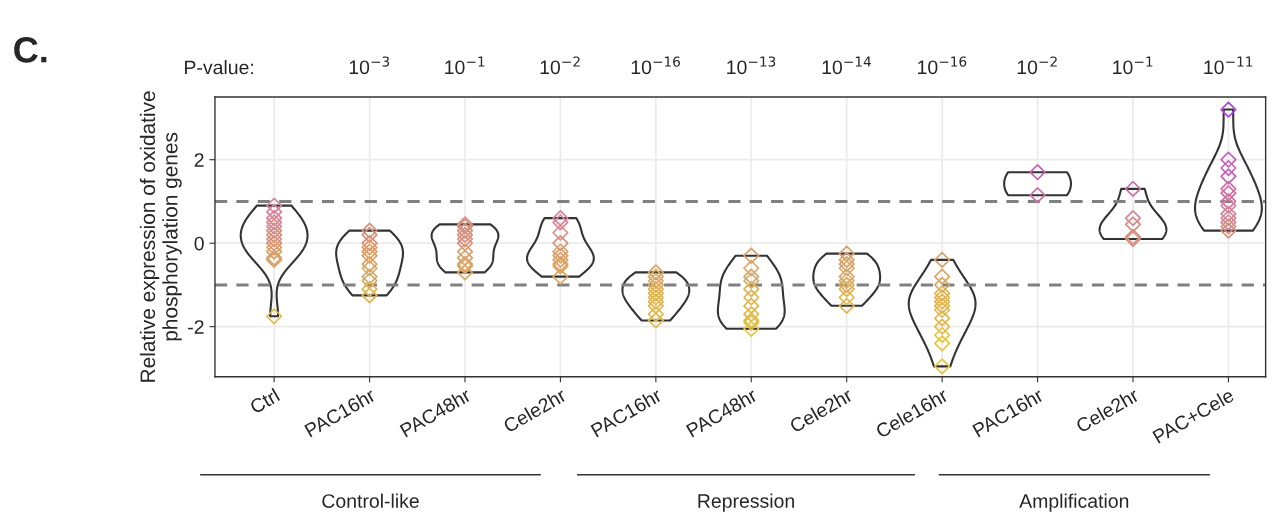  Describe the element at coordinates (199, 243) in the screenshot. I see `y-tick-label: 0` at that location.